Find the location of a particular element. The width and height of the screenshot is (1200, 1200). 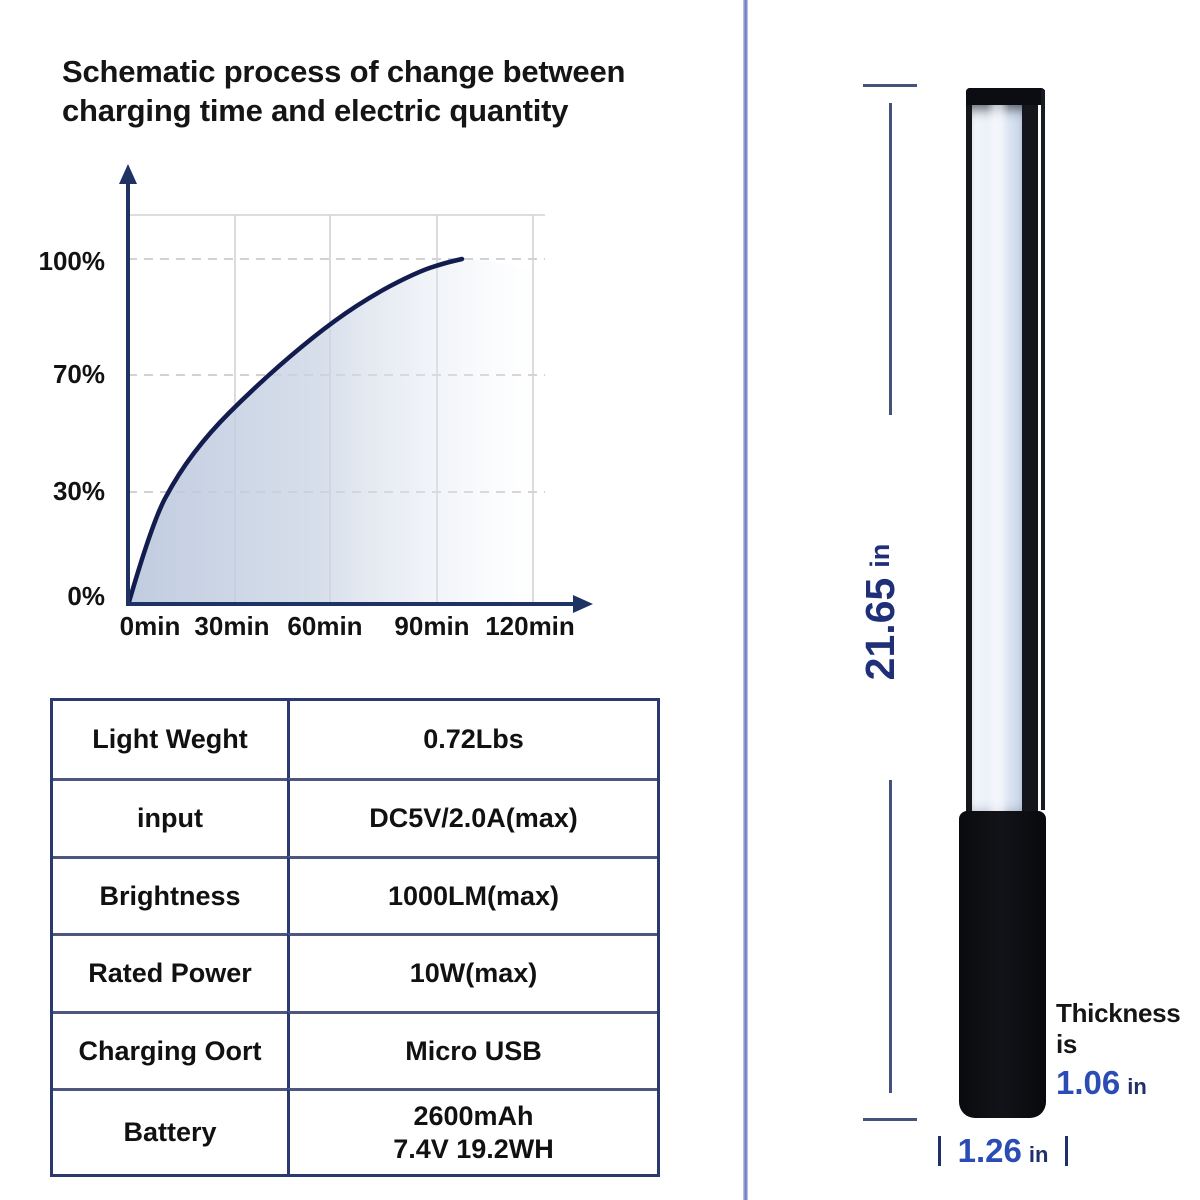

spec-value-cell: 10W(max) is located at coordinates (472, 972).